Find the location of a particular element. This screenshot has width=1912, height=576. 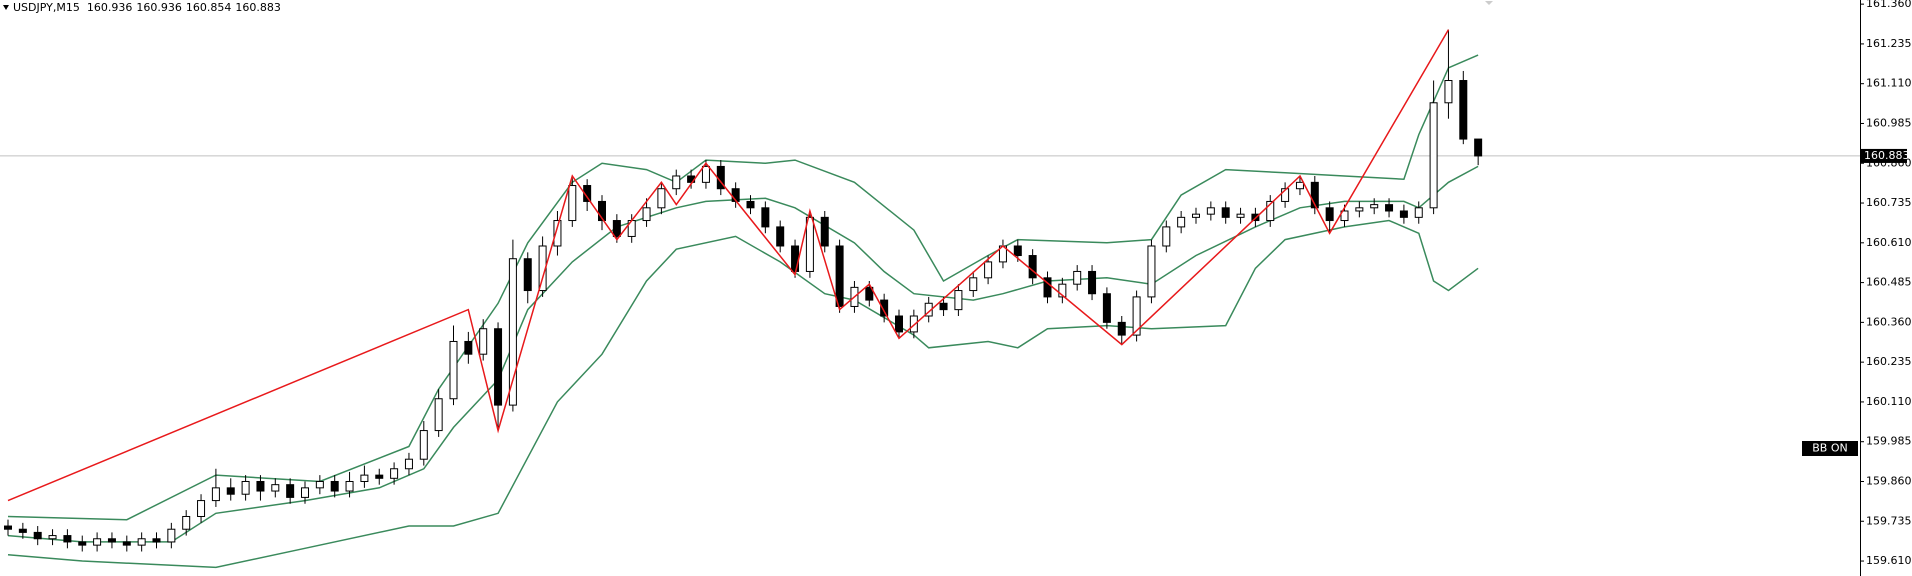

y-tick-label: 160.360 is located at coordinates (1889, 321).